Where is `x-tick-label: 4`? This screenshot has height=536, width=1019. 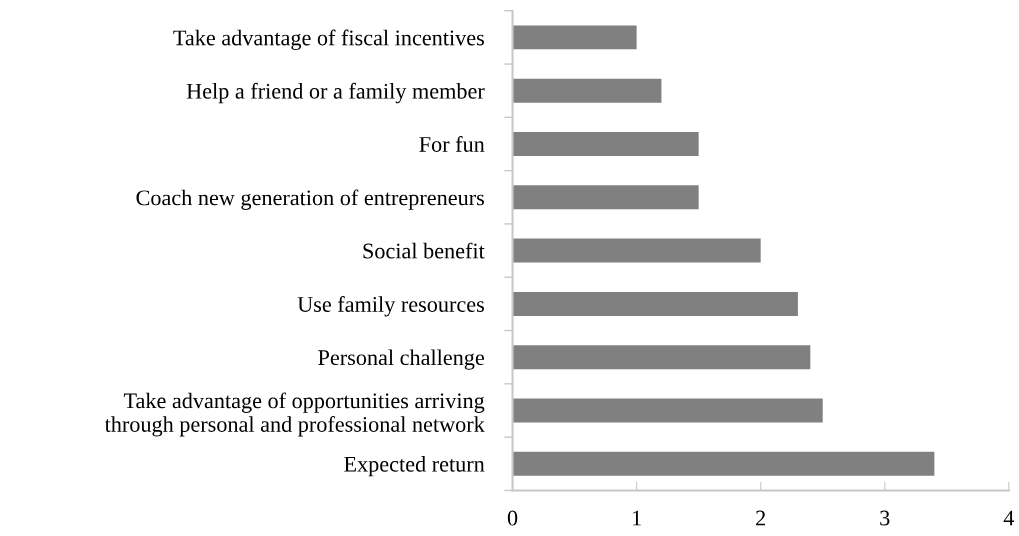 x-tick-label: 4 is located at coordinates (1009, 518).